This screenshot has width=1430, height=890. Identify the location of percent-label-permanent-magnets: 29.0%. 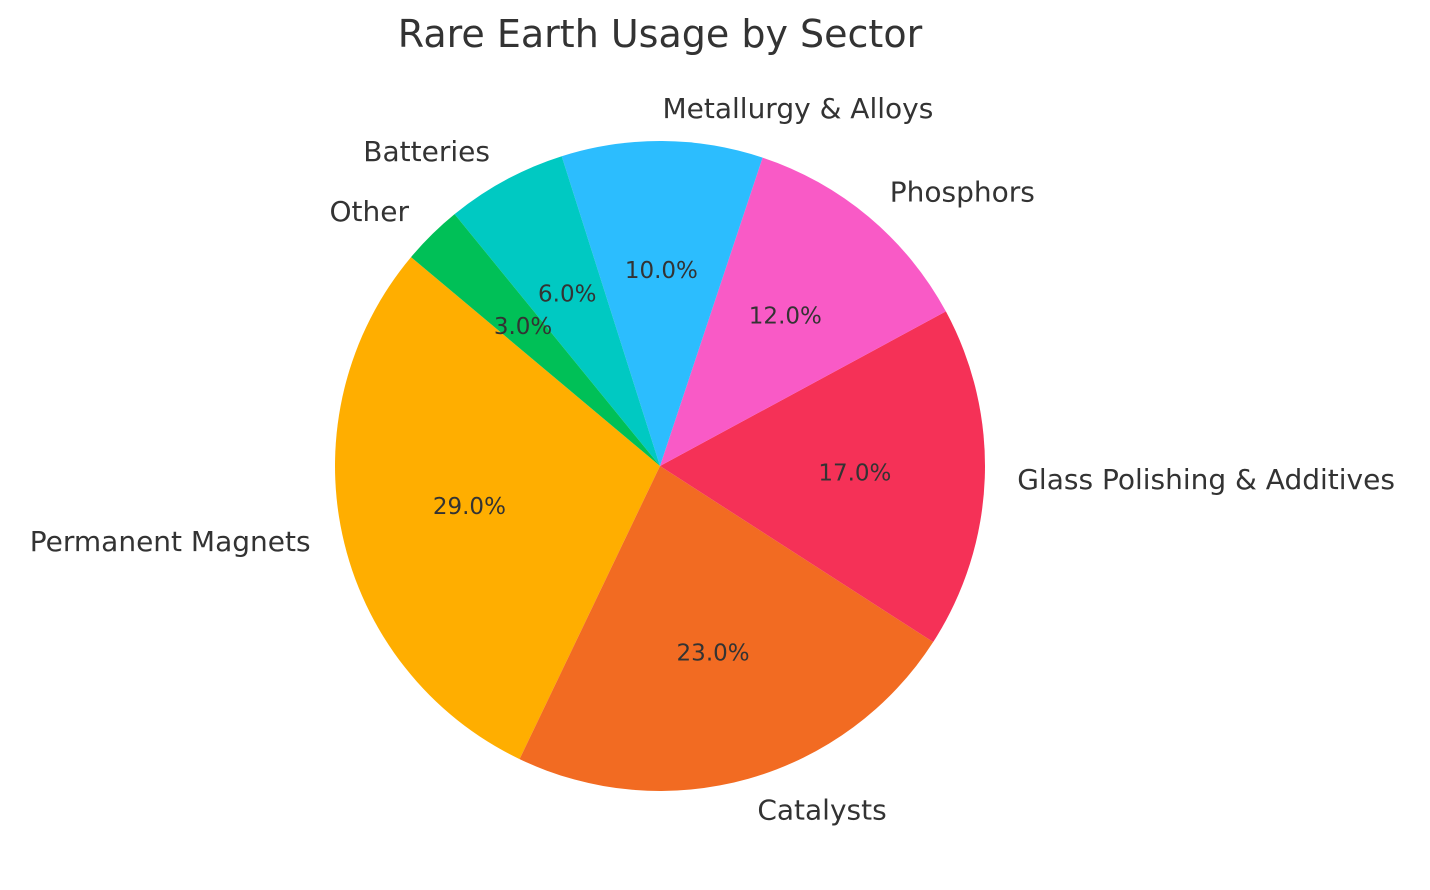
(469, 507).